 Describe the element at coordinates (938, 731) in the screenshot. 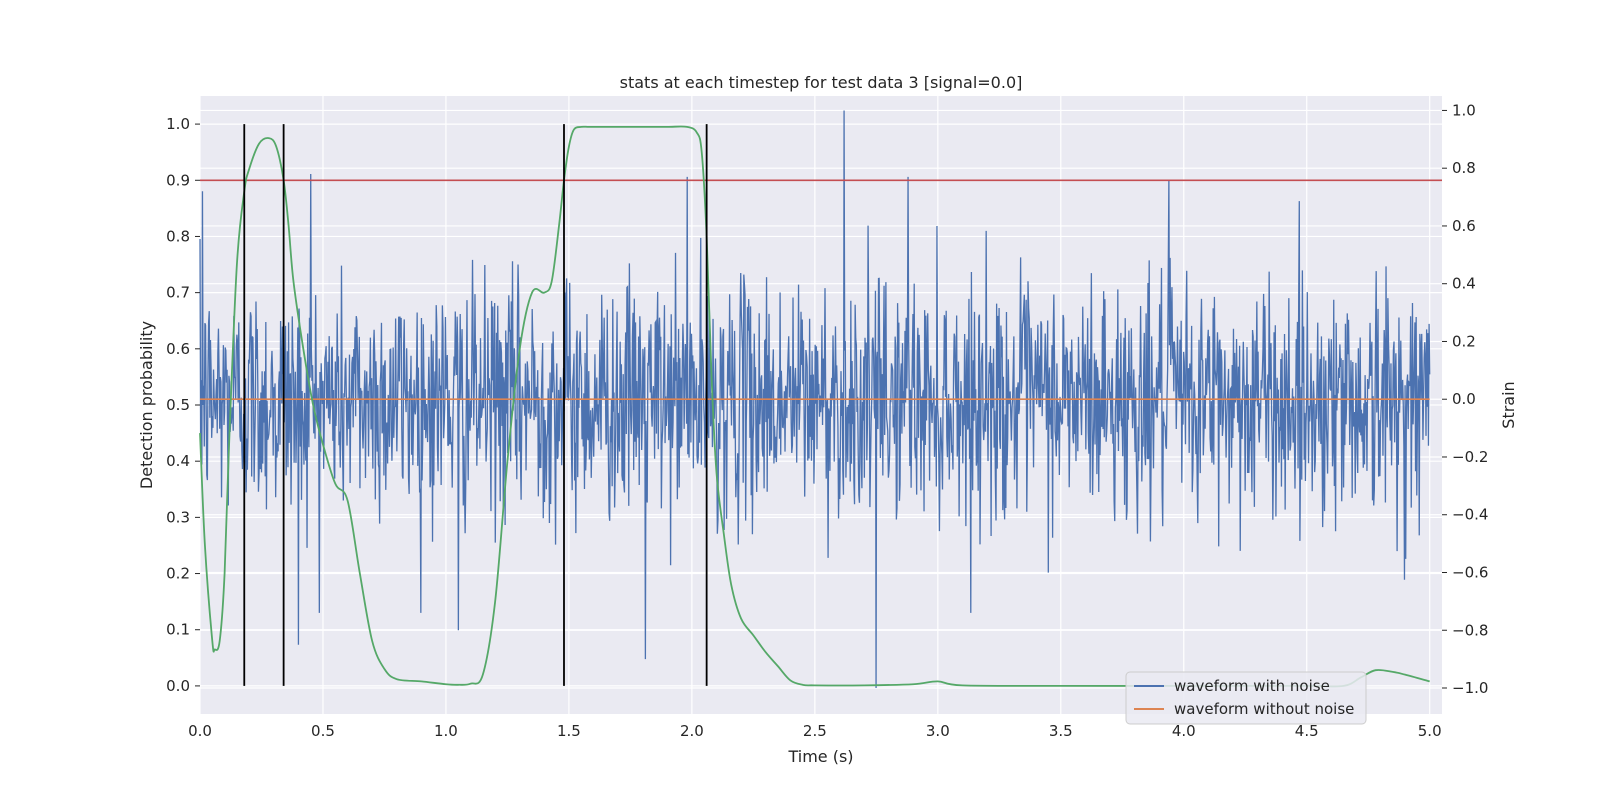

I see `x-tick-label: 3.0` at that location.